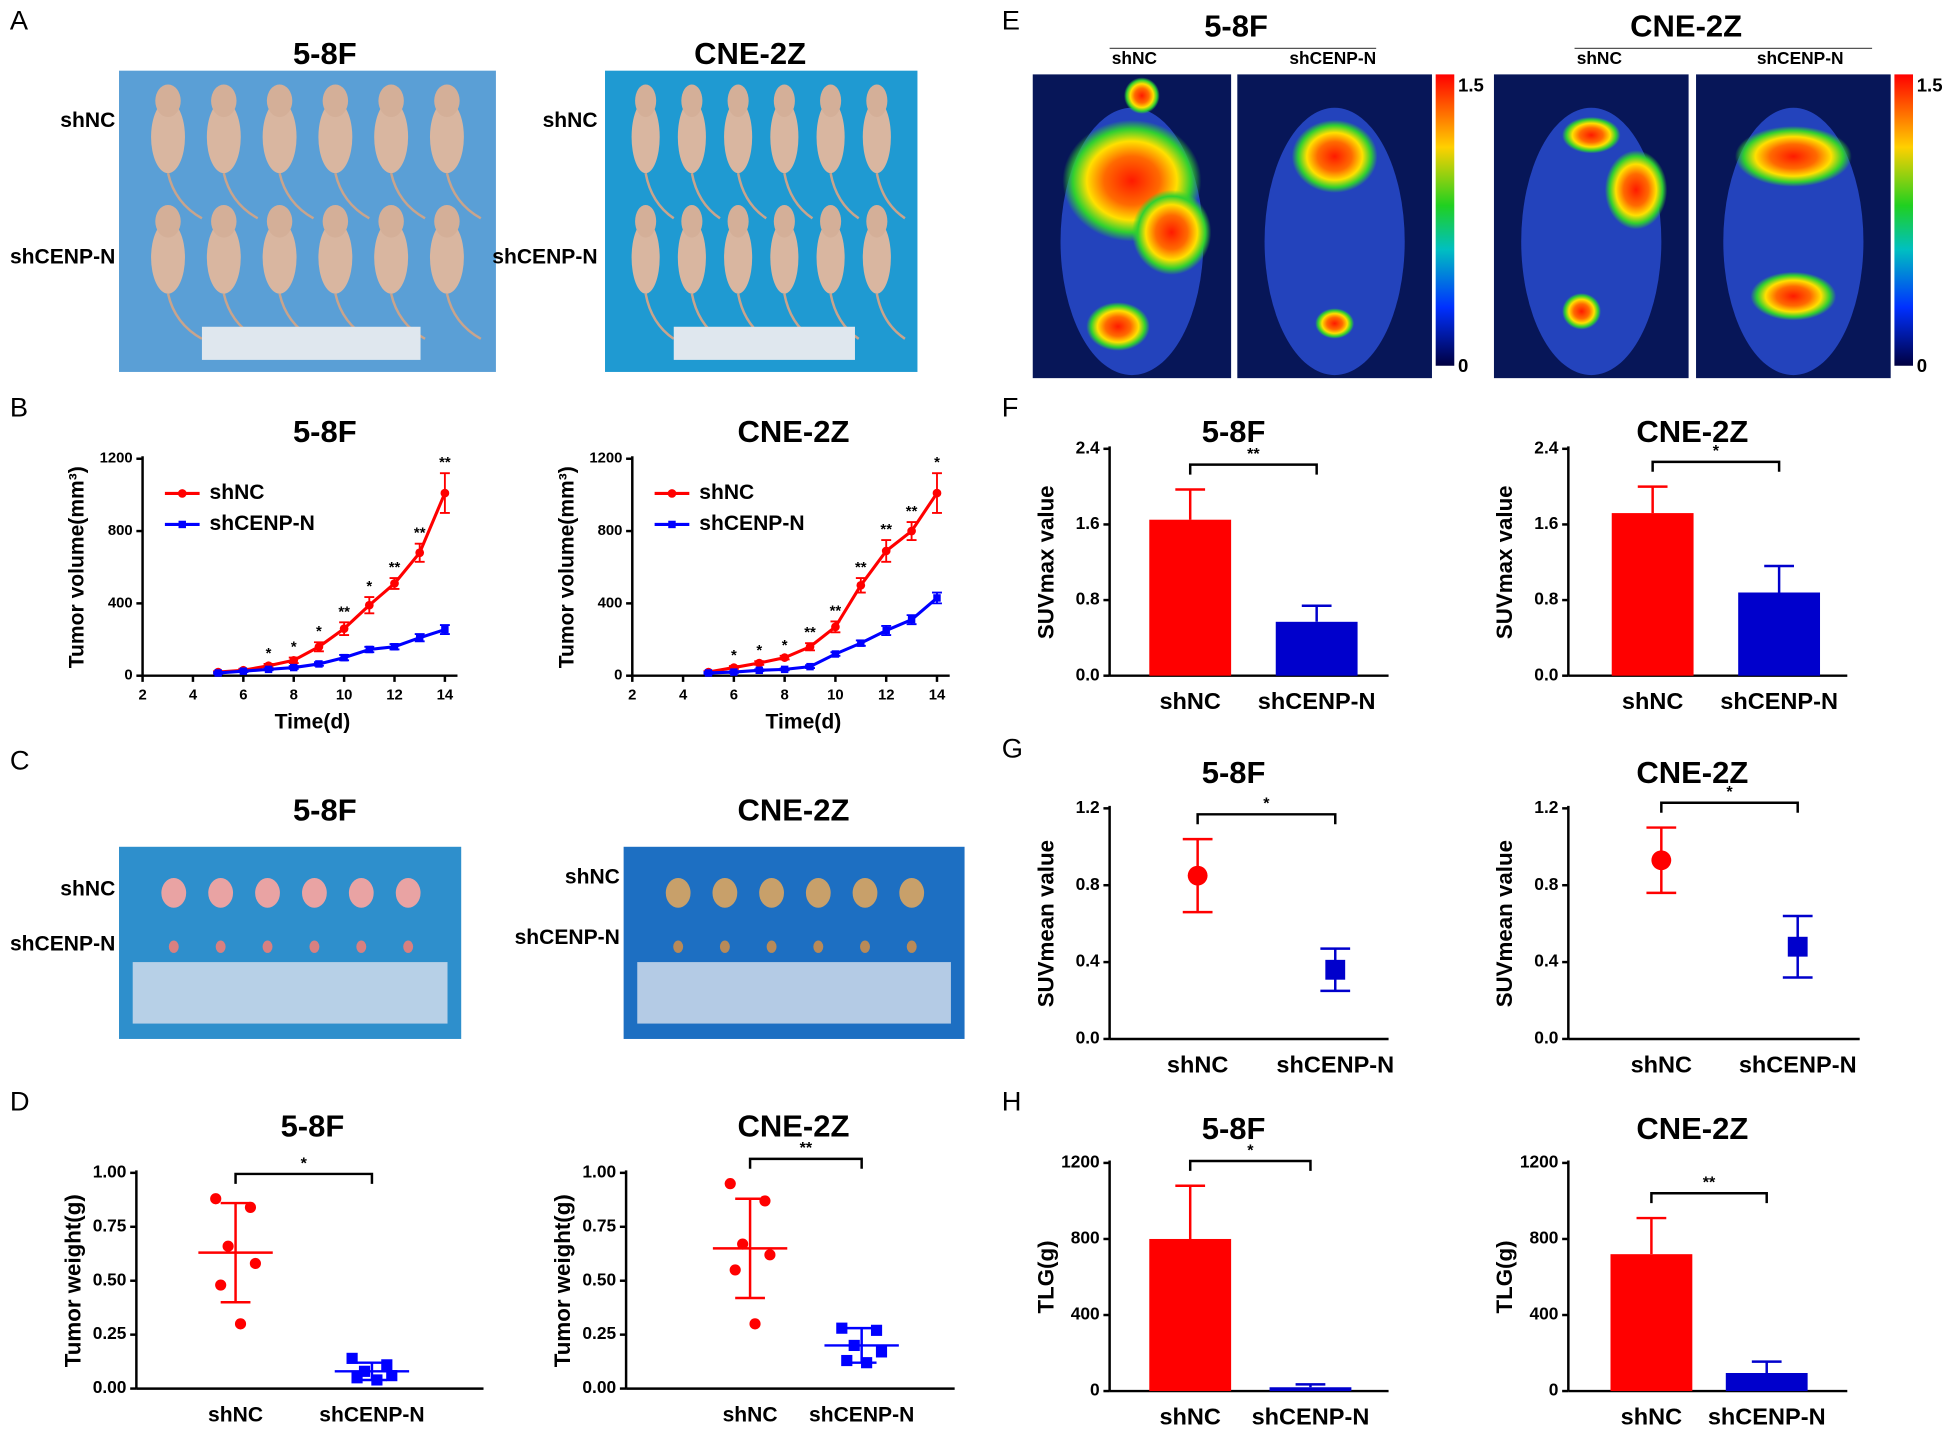 The width and height of the screenshot is (1944, 1429). What do you see at coordinates (445, 695) in the screenshot?
I see `x-tick-label: 14` at bounding box center [445, 695].